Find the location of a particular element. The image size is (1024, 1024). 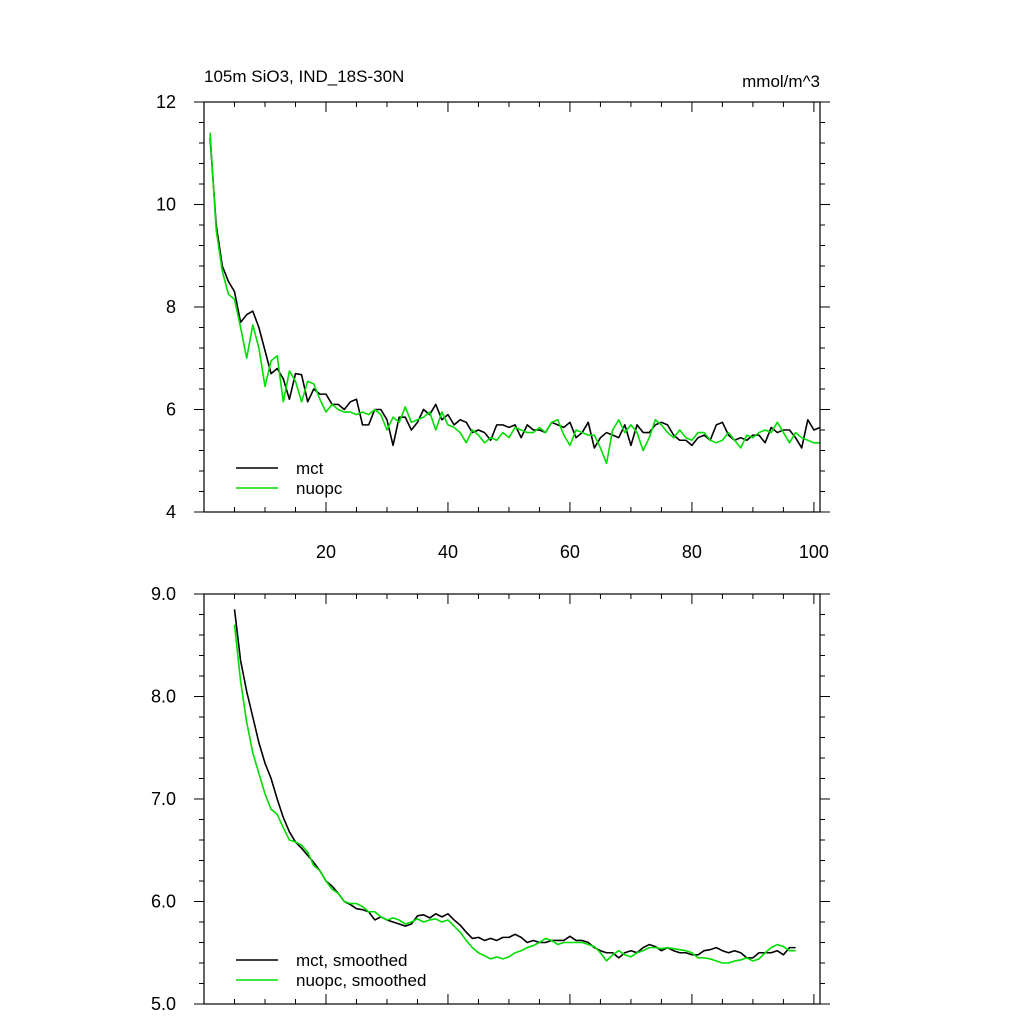

y-axis-tick-labels-top: 4 6 8 10 12 is located at coordinates (166, 307).